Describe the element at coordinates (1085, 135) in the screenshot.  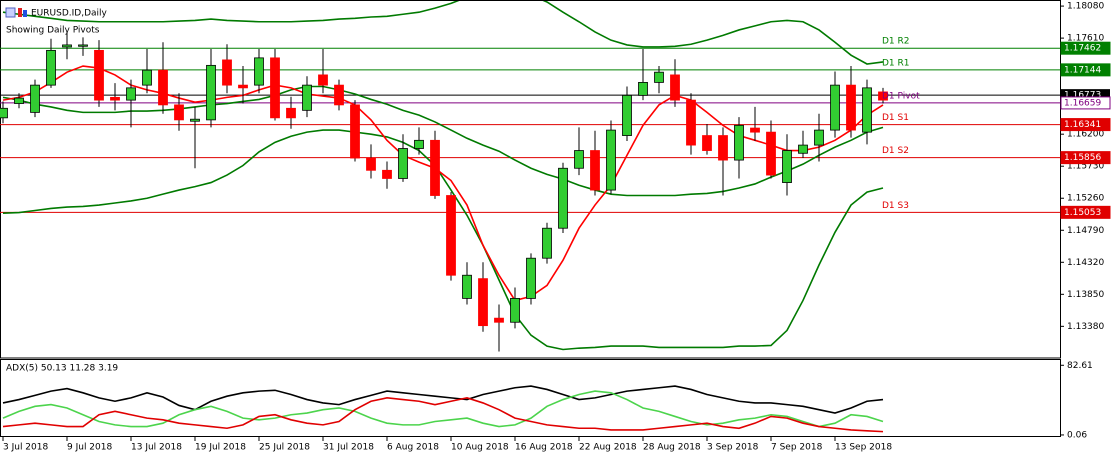
I see `y-tick-label: 1.16200` at that location.